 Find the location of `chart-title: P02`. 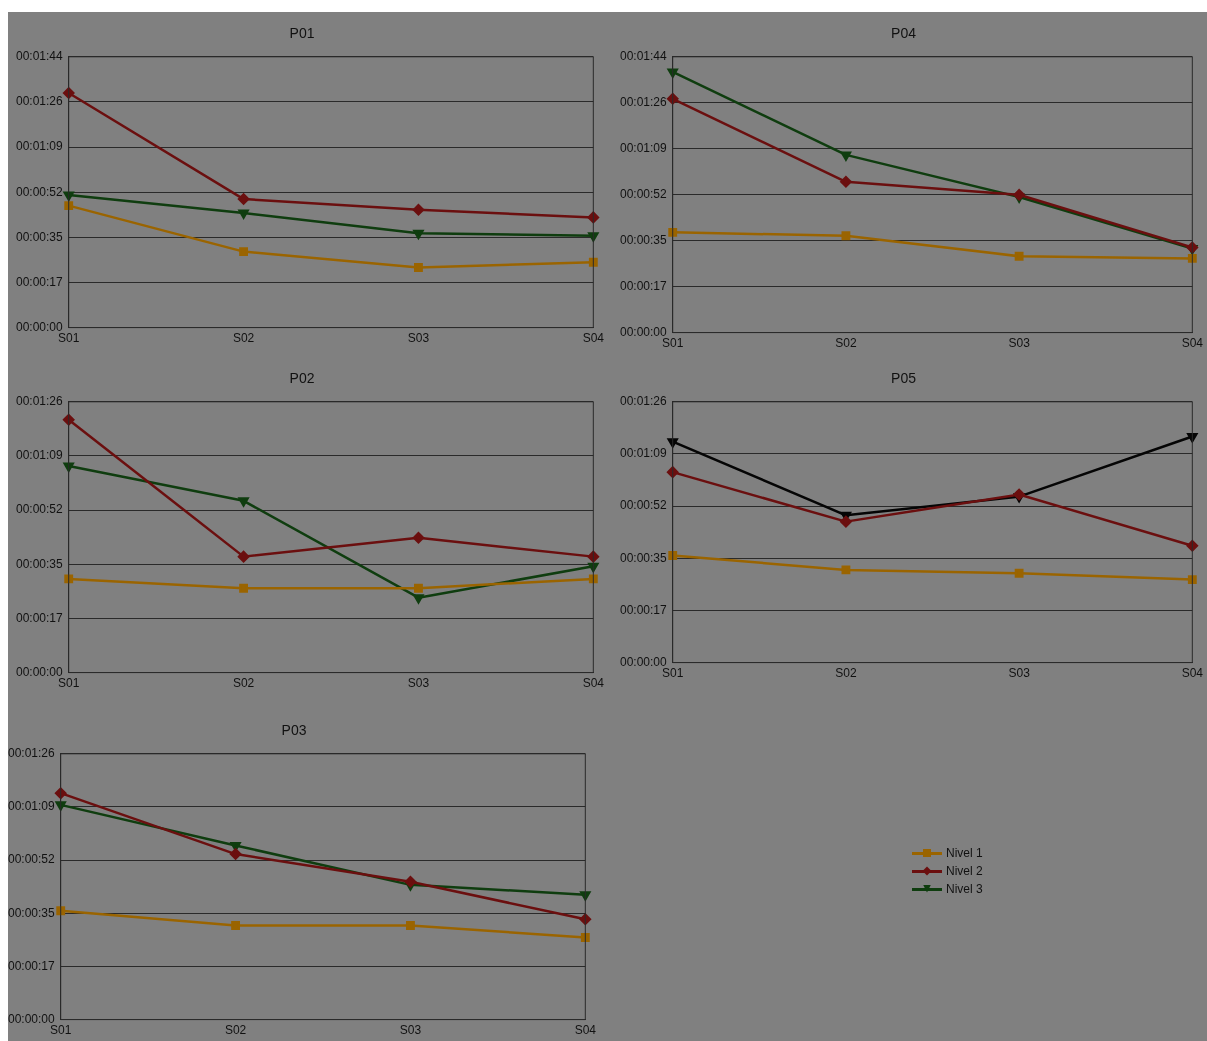

chart-title: P02 is located at coordinates (302, 378).